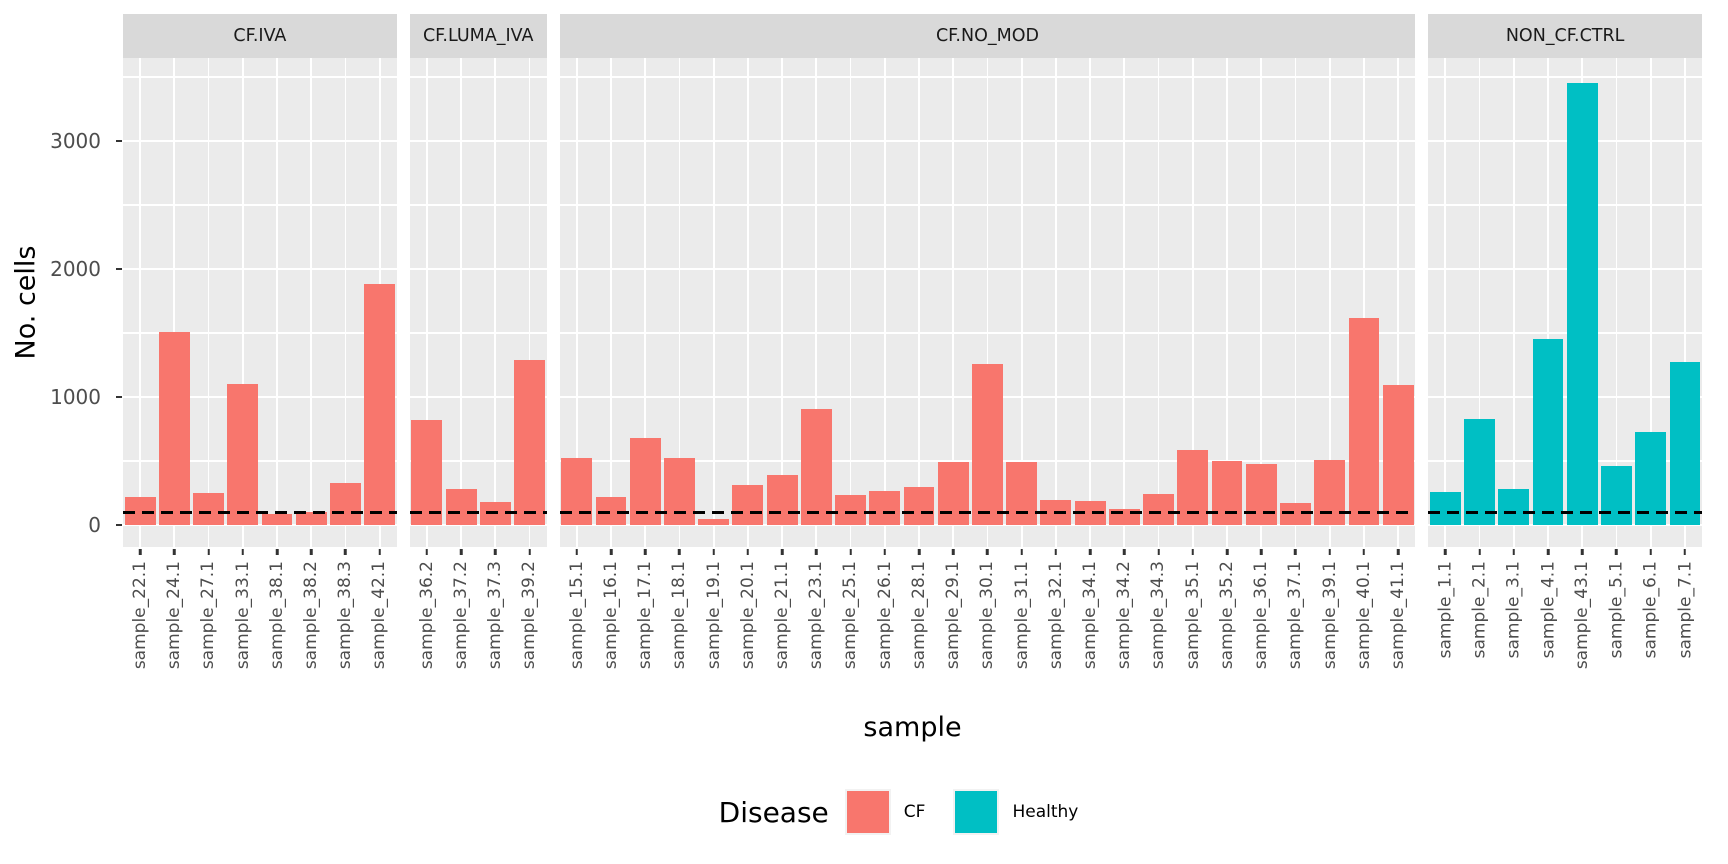  Describe the element at coordinates (75, 396) in the screenshot. I see `y-tick-label: 1000` at that location.